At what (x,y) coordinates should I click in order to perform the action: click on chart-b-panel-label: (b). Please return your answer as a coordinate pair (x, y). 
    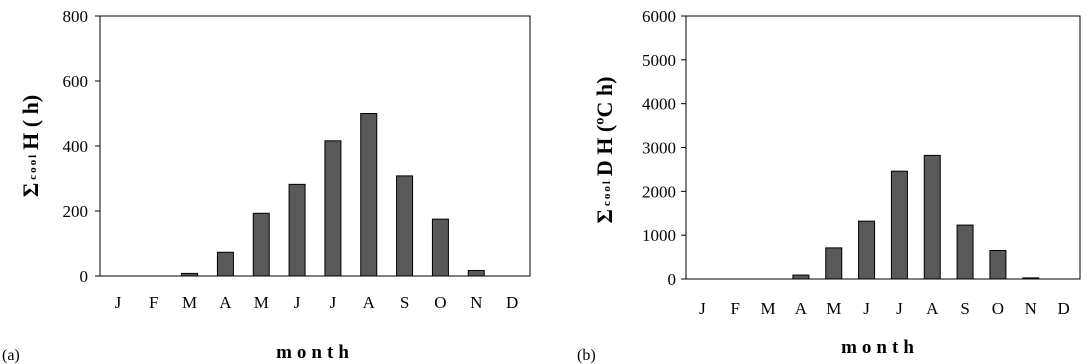
    Looking at the image, I should click on (586, 355).